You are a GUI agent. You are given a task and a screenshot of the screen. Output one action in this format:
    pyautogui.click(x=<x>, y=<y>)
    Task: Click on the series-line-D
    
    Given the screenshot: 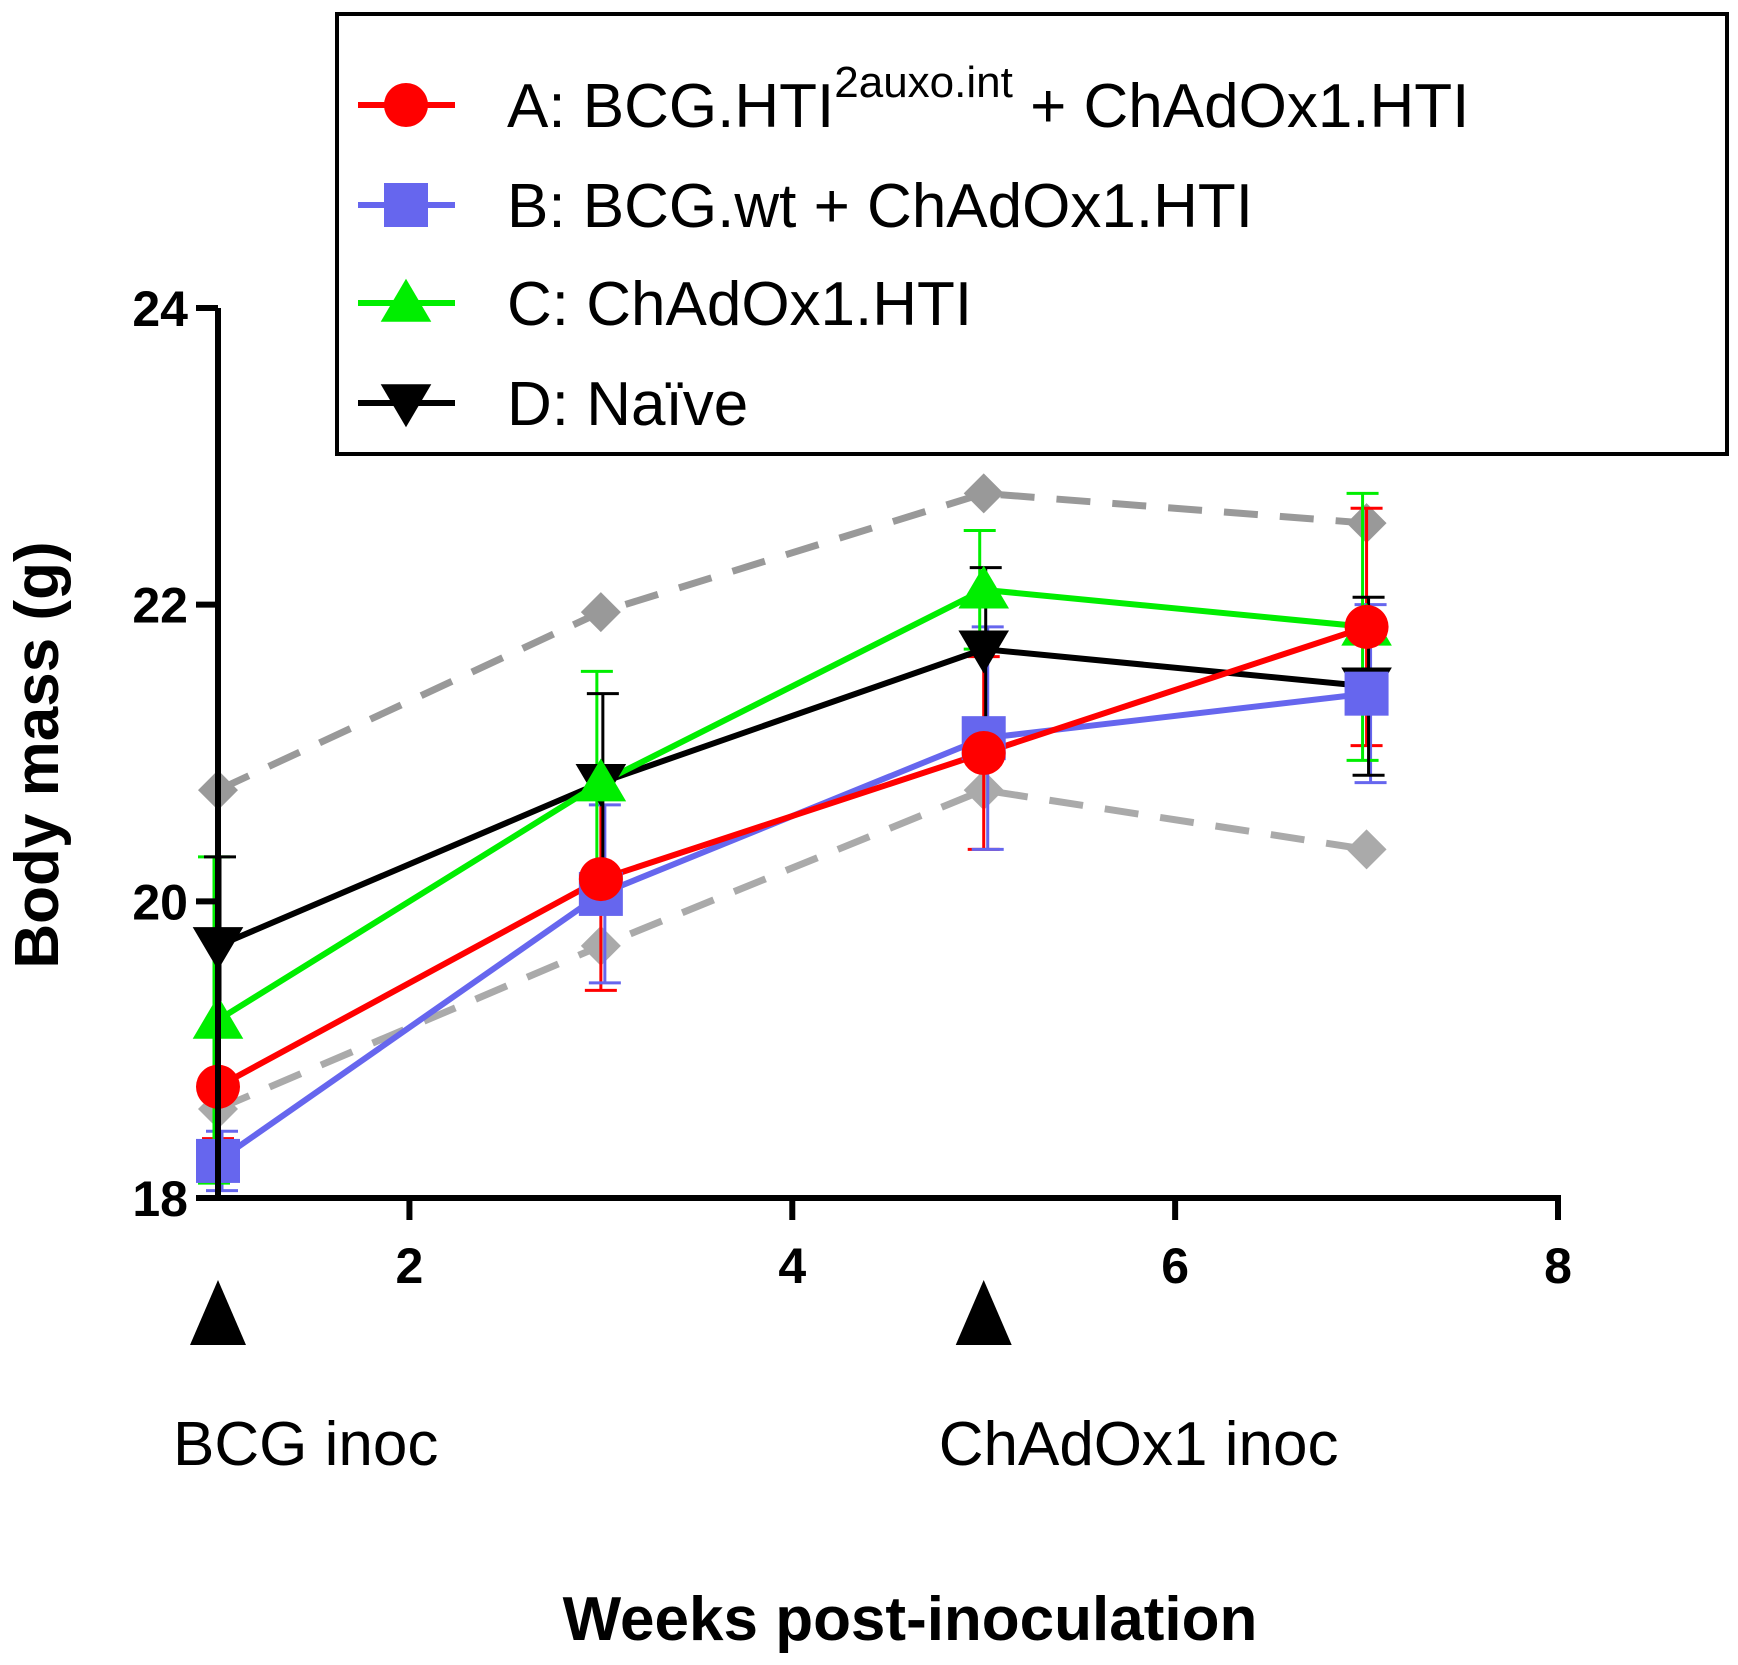 What is the action you would take?
    pyautogui.click(x=791, y=797)
    